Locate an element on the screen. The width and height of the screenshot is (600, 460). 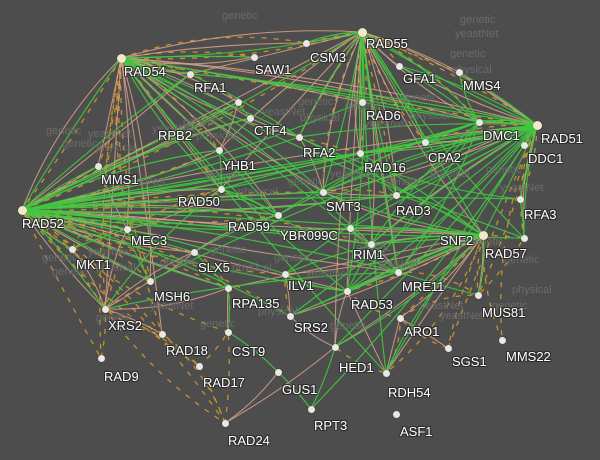
graph-node-rad6 is located at coordinates (362, 102).